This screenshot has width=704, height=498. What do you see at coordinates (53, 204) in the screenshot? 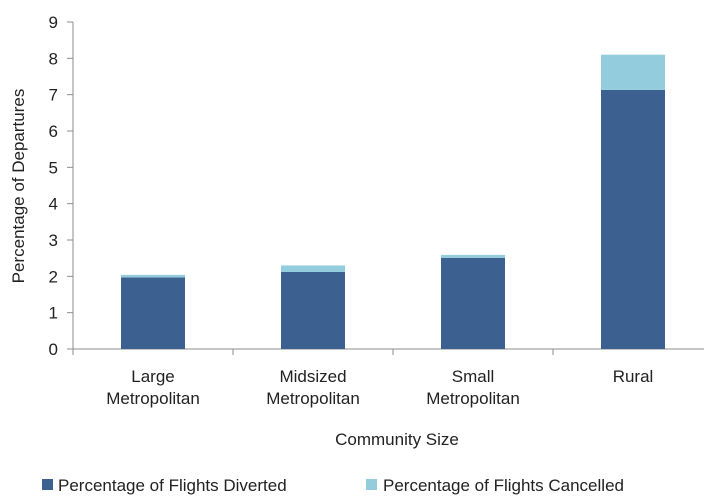
I see `y-tick-label: 4` at bounding box center [53, 204].